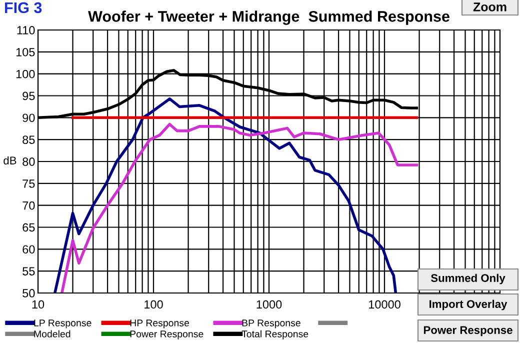 This screenshot has height=343, width=520. What do you see at coordinates (38, 304) in the screenshot?
I see `x-tick-label: 10` at bounding box center [38, 304].